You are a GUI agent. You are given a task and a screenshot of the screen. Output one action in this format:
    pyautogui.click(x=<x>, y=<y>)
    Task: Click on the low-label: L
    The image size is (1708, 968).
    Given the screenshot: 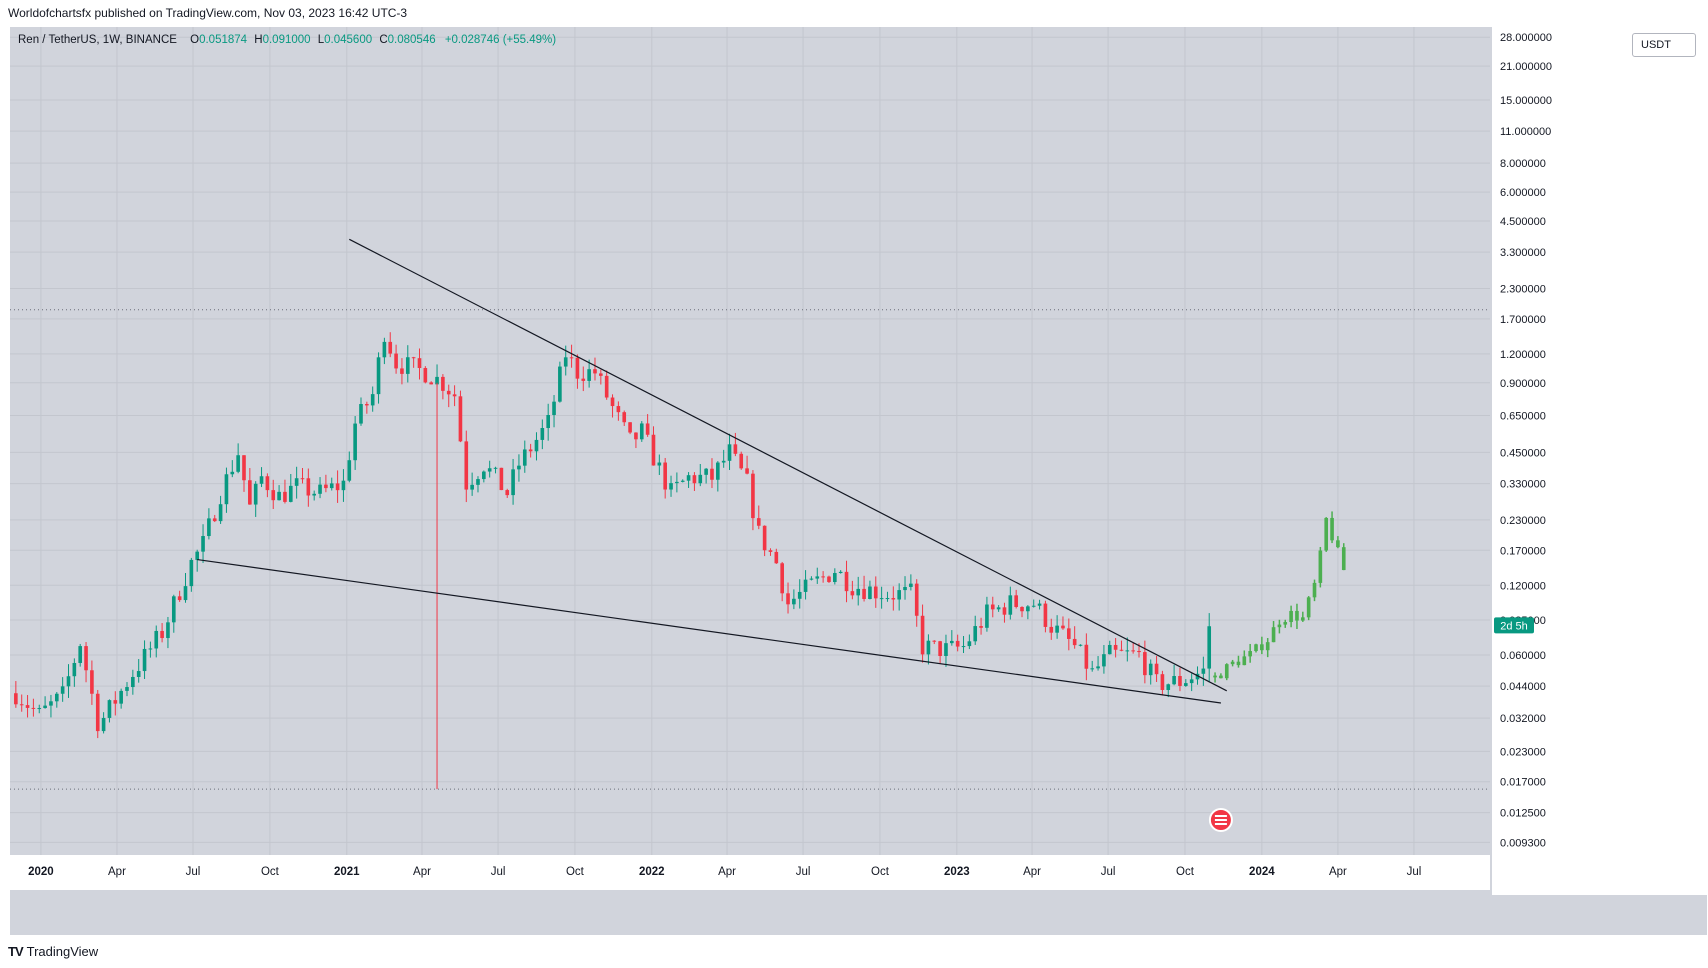 What is the action you would take?
    pyautogui.click(x=321, y=40)
    